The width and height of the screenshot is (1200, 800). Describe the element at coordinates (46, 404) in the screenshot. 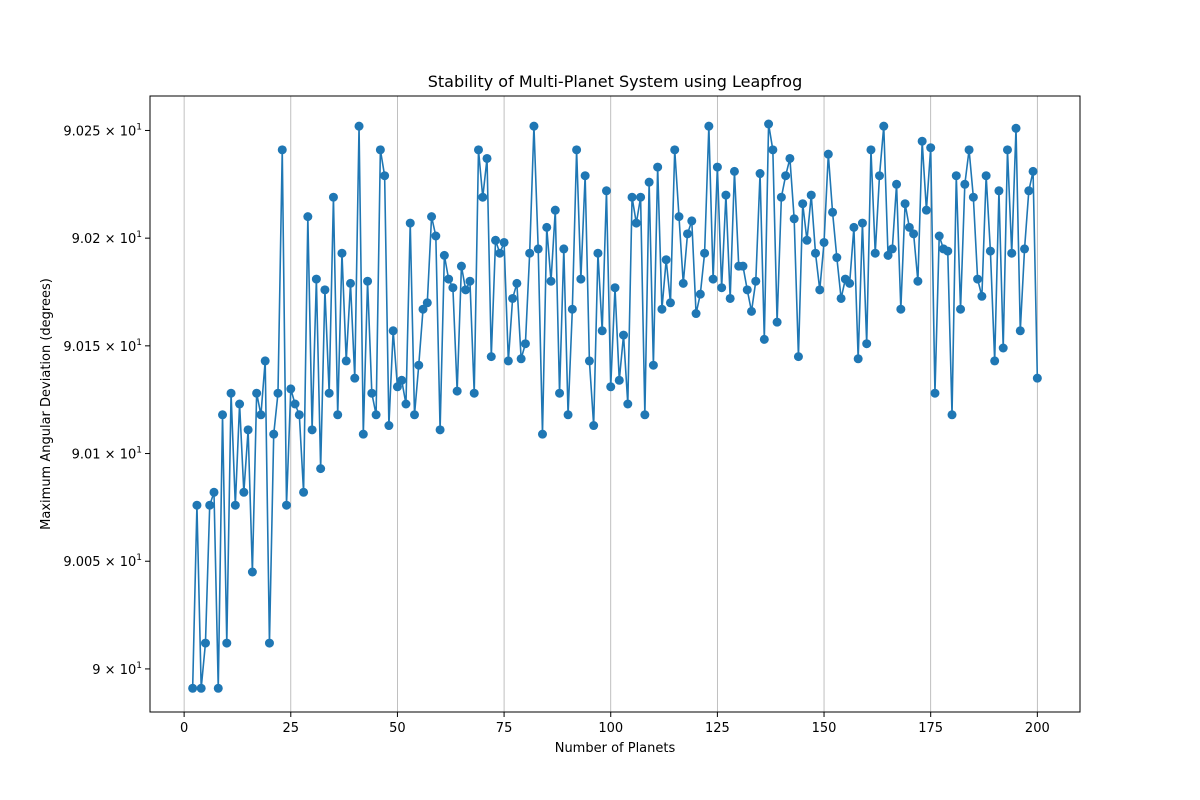

I see `y-axis-title: Maximum Angular Deviation (degrees)` at that location.